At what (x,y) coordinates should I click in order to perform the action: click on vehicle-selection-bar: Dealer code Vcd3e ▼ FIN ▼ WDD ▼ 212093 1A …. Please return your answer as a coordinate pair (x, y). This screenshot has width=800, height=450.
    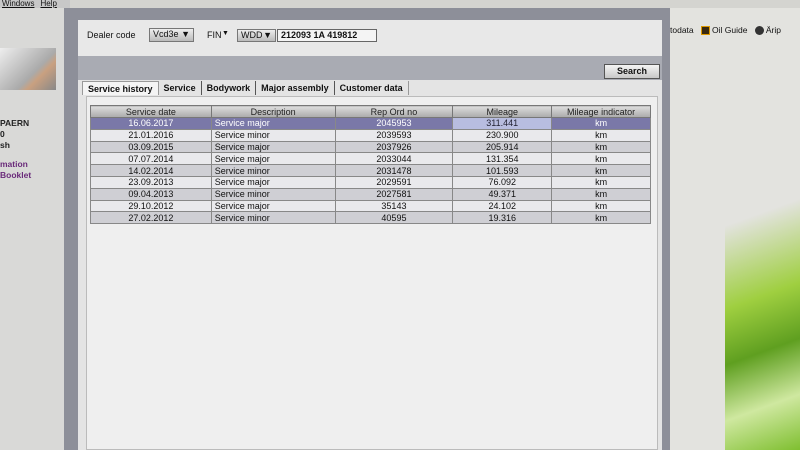
    Looking at the image, I should click on (370, 38).